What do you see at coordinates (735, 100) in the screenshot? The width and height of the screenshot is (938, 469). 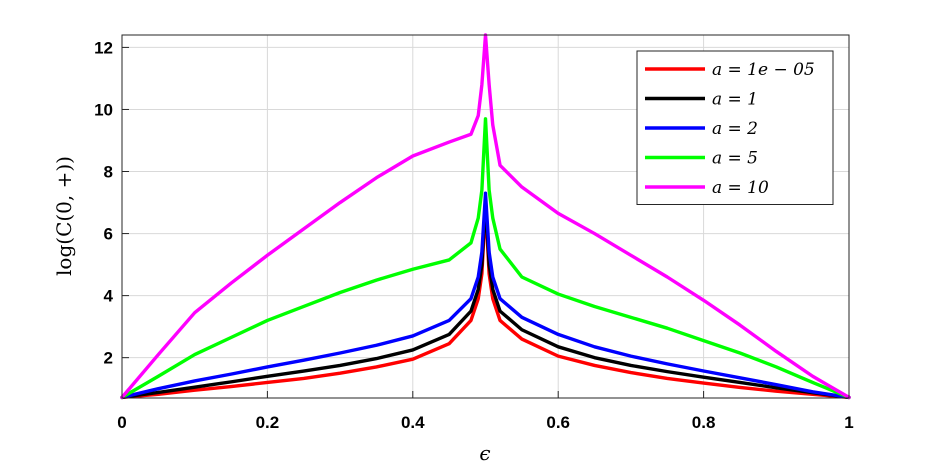 I see `legend-label: a = 1` at bounding box center [735, 100].